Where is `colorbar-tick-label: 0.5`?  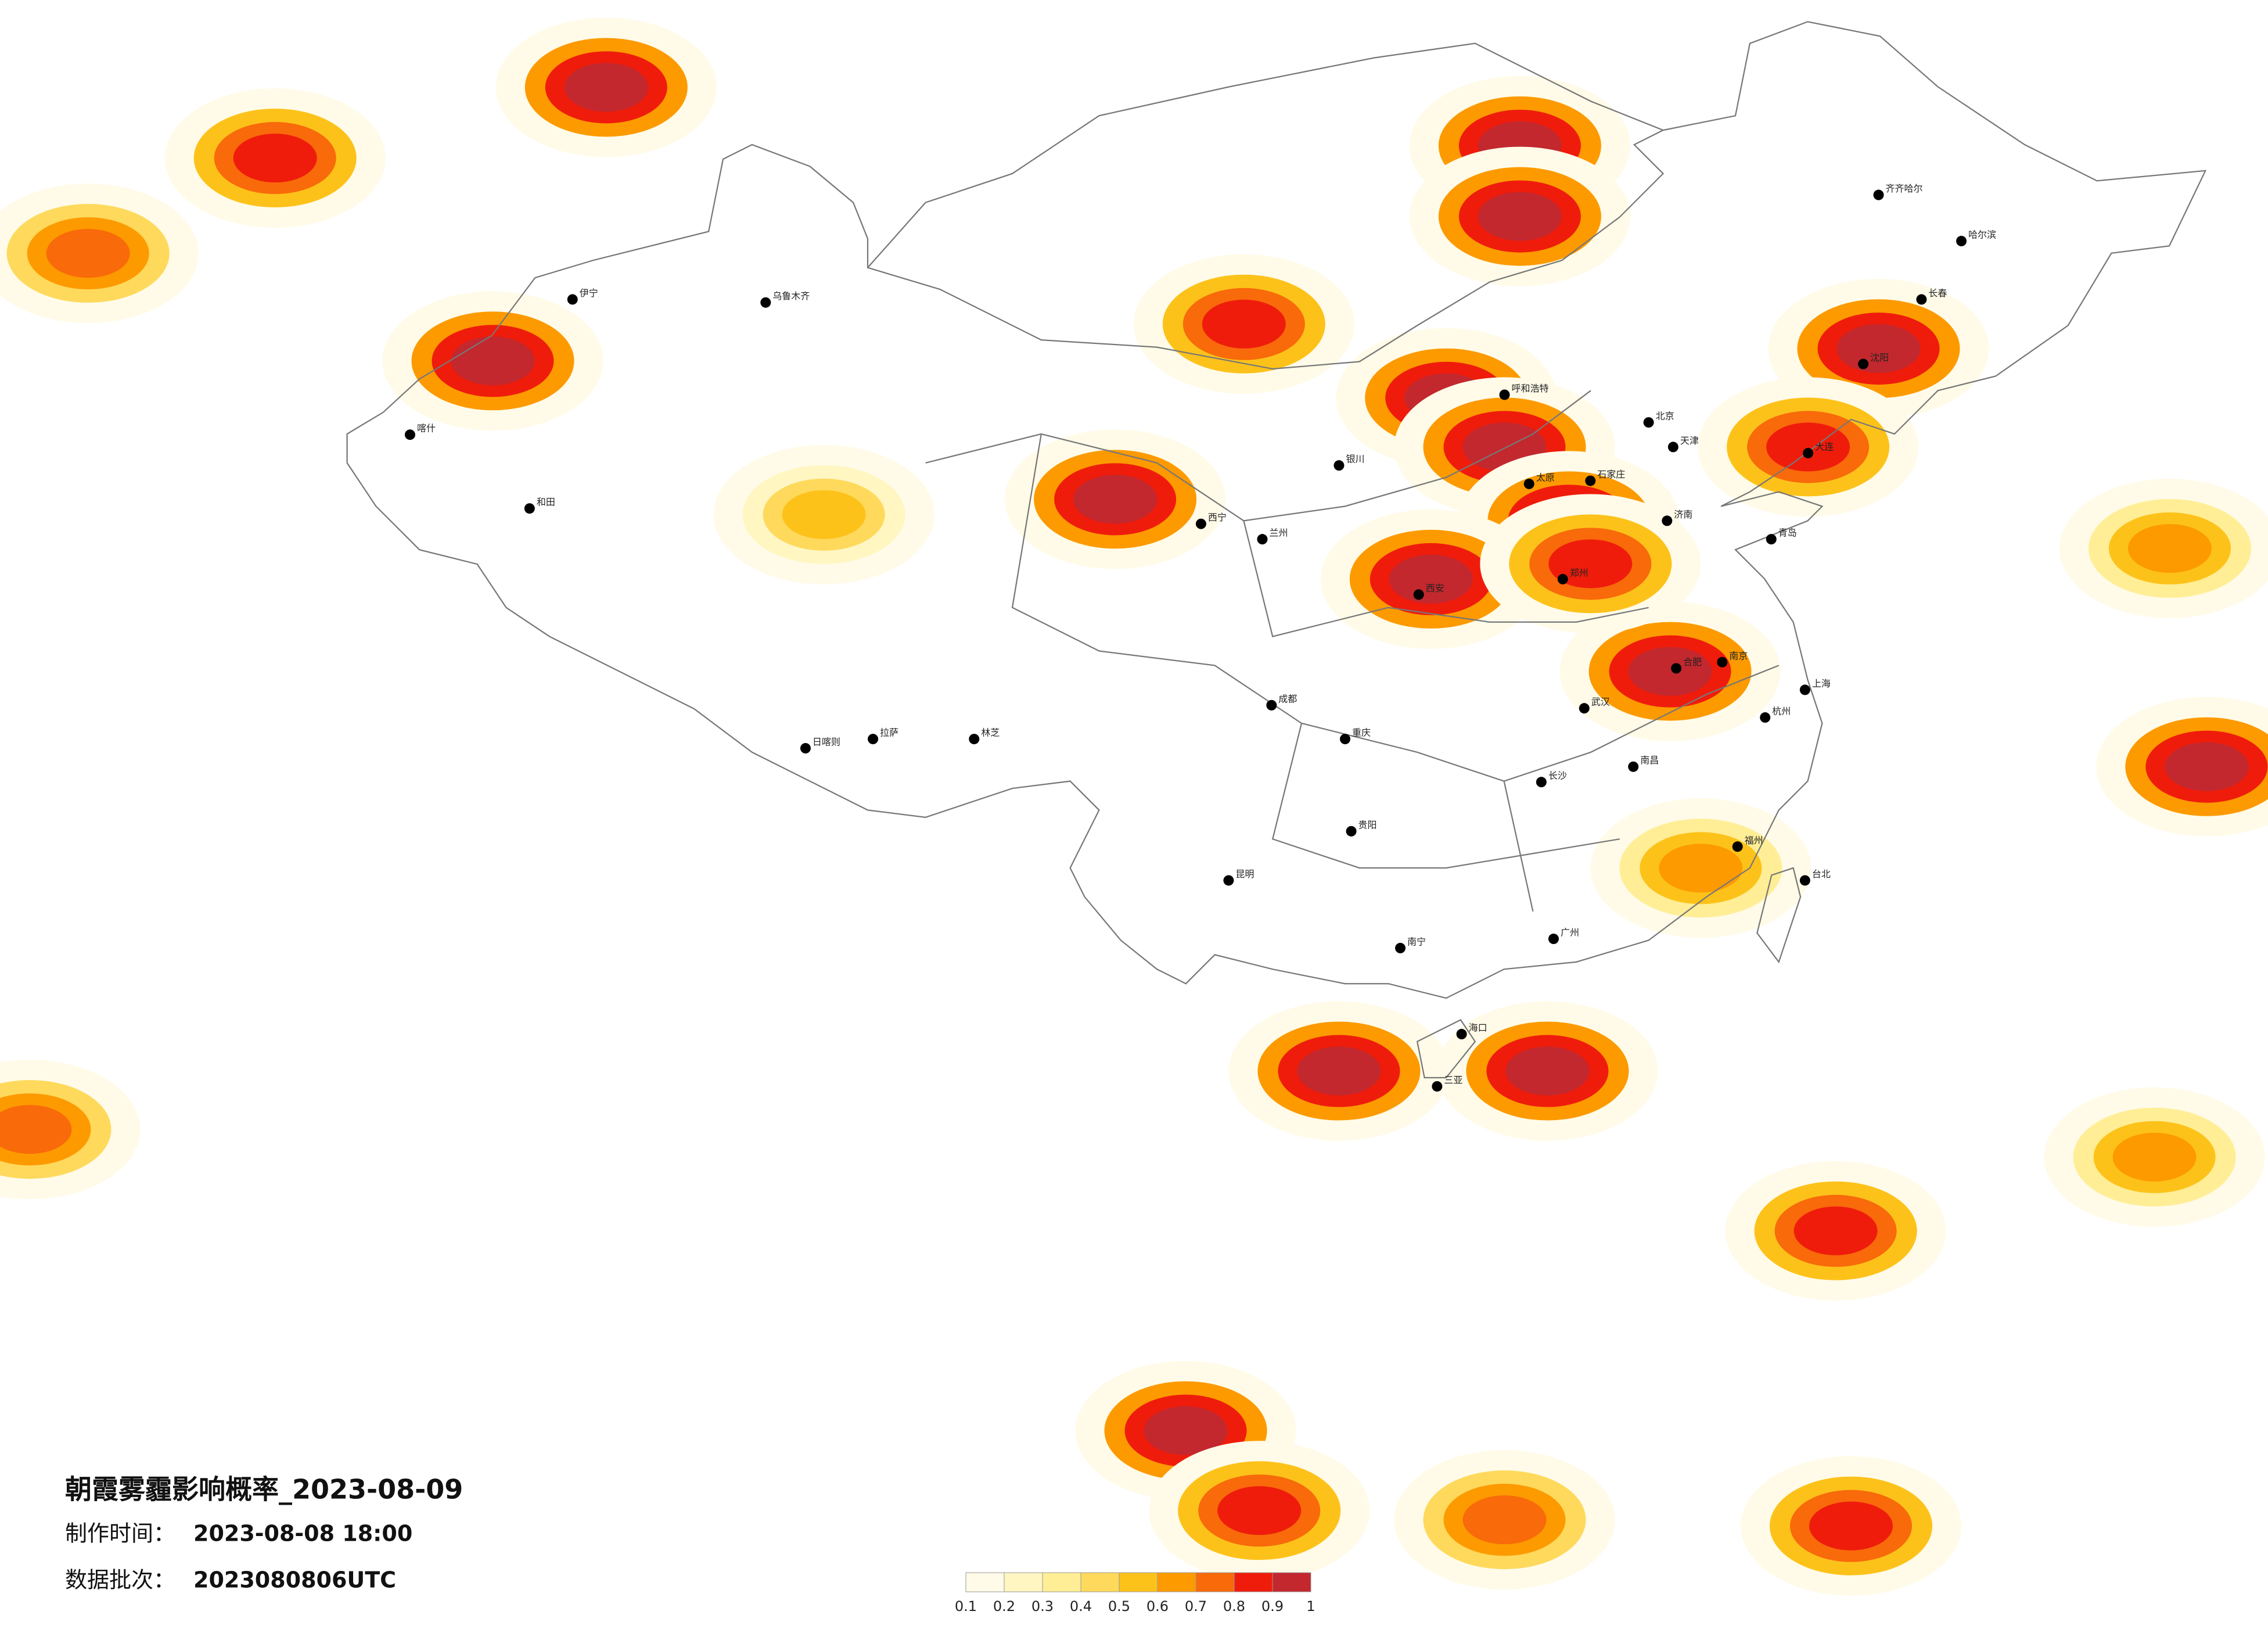
colorbar-tick-label: 0.5 is located at coordinates (1119, 1606).